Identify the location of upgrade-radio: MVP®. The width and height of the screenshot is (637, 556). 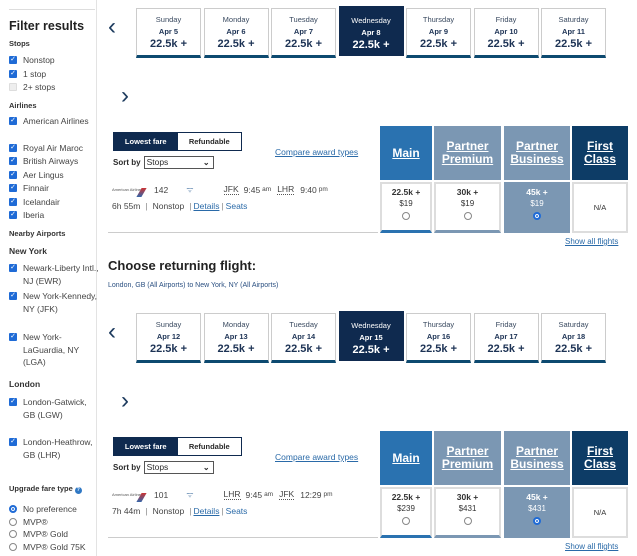
(28, 522).